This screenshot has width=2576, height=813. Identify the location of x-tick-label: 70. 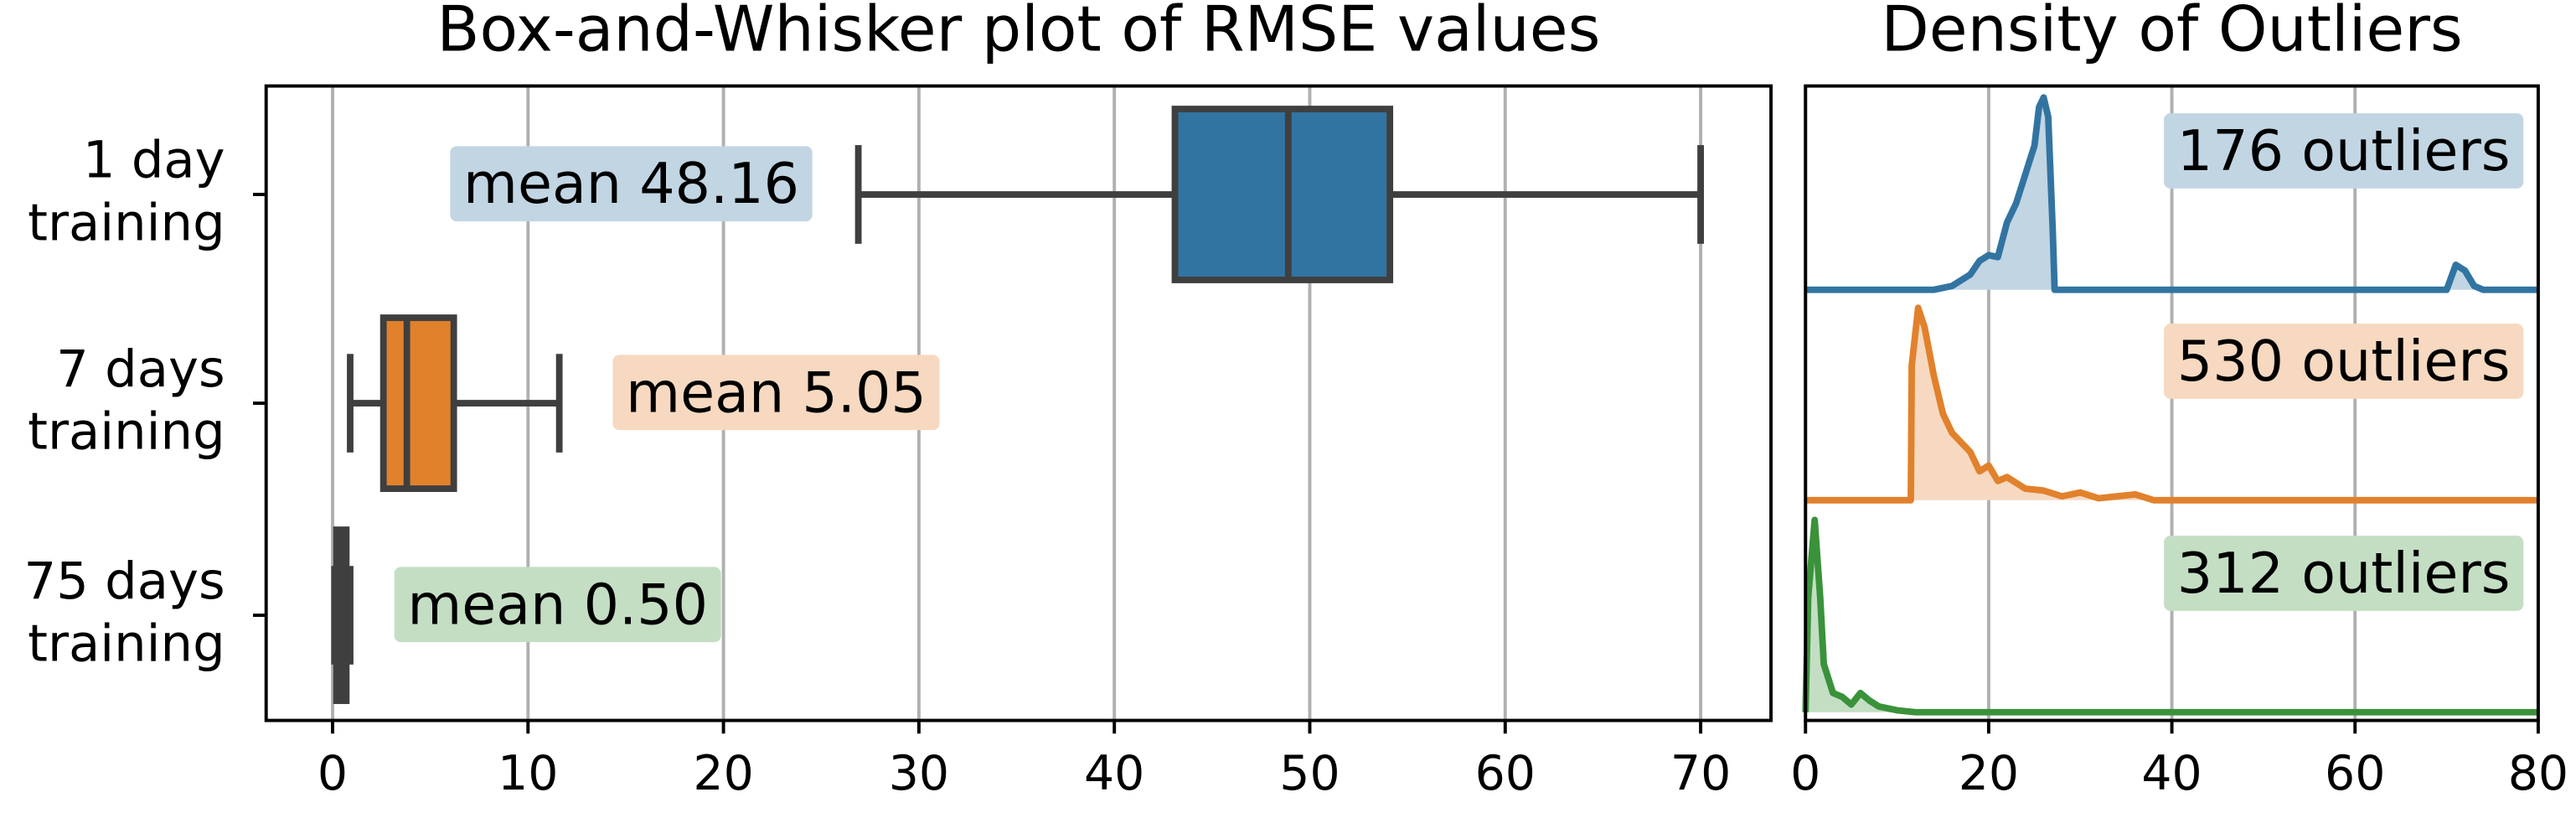
(1700, 774).